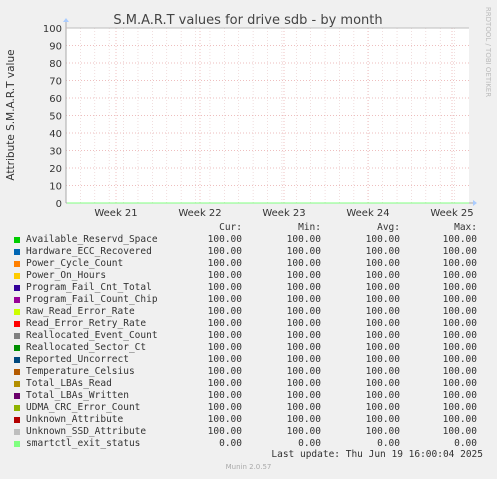 Image resolution: width=497 pixels, height=479 pixels. Describe the element at coordinates (75, 263) in the screenshot. I see `legend-series-name: Power_Cycle_Count` at that location.